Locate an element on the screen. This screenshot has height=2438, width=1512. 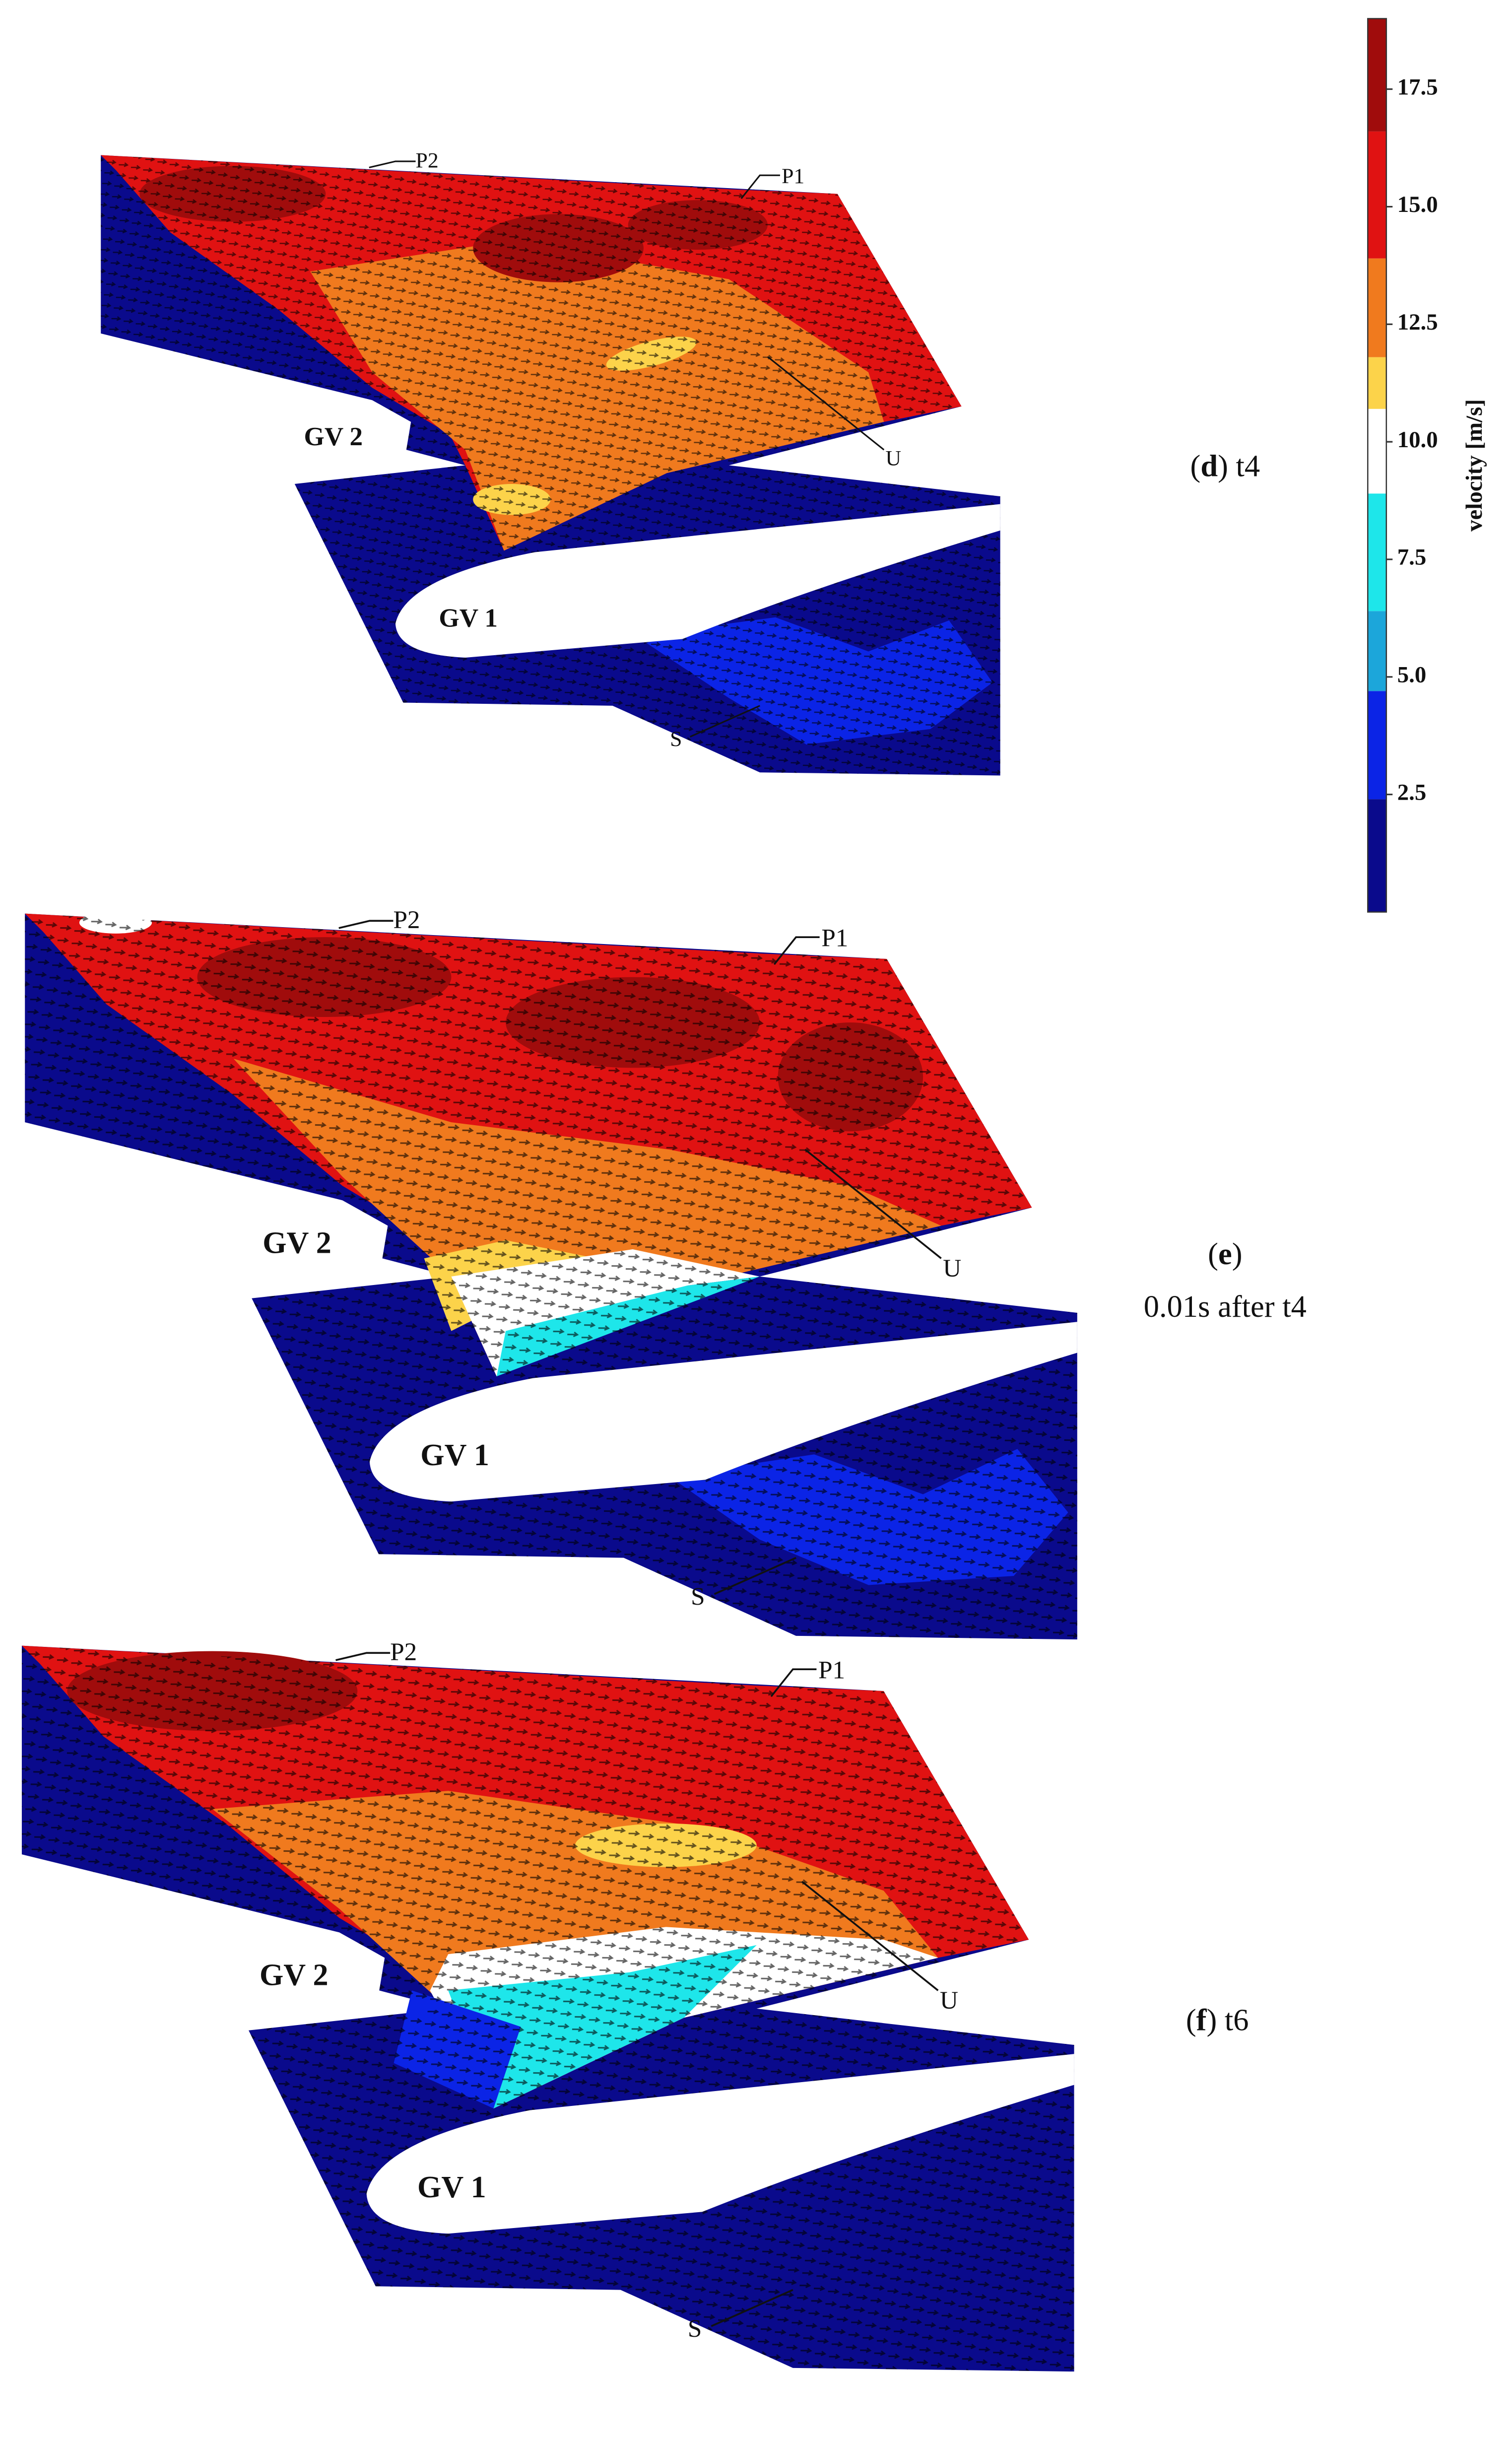
panel-caption: (f) t6 is located at coordinates (1217, 2020).